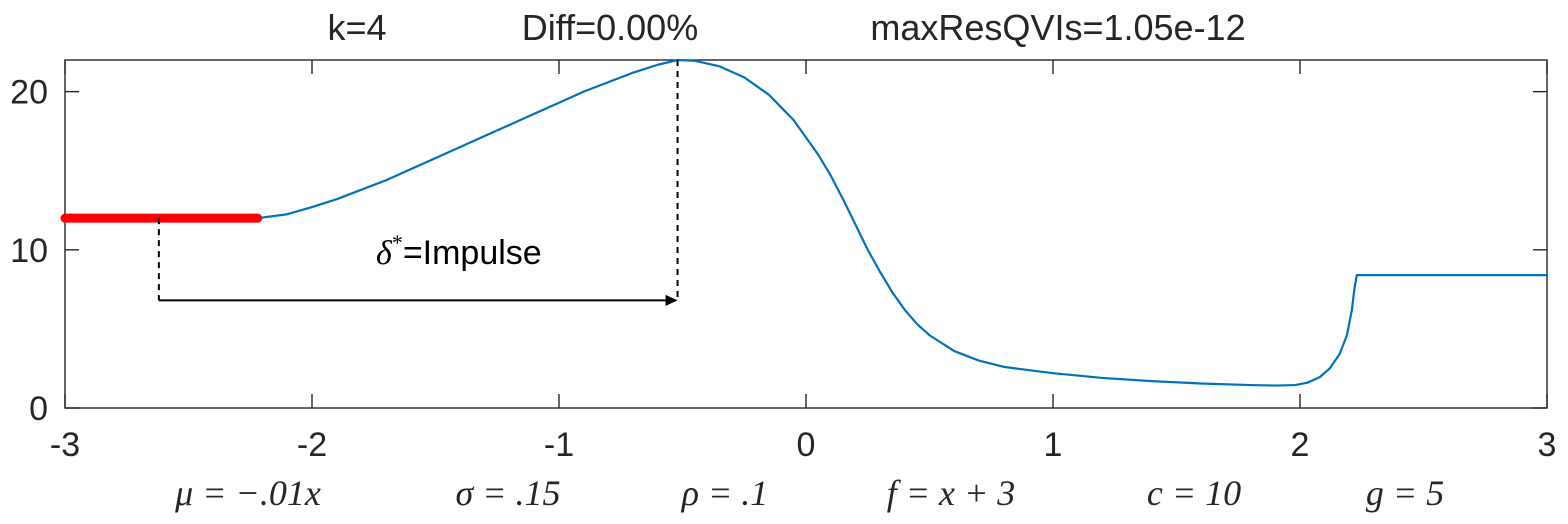 This screenshot has width=1568, height=524. I want to click on x-tick-label: 2, so click(1300, 445).